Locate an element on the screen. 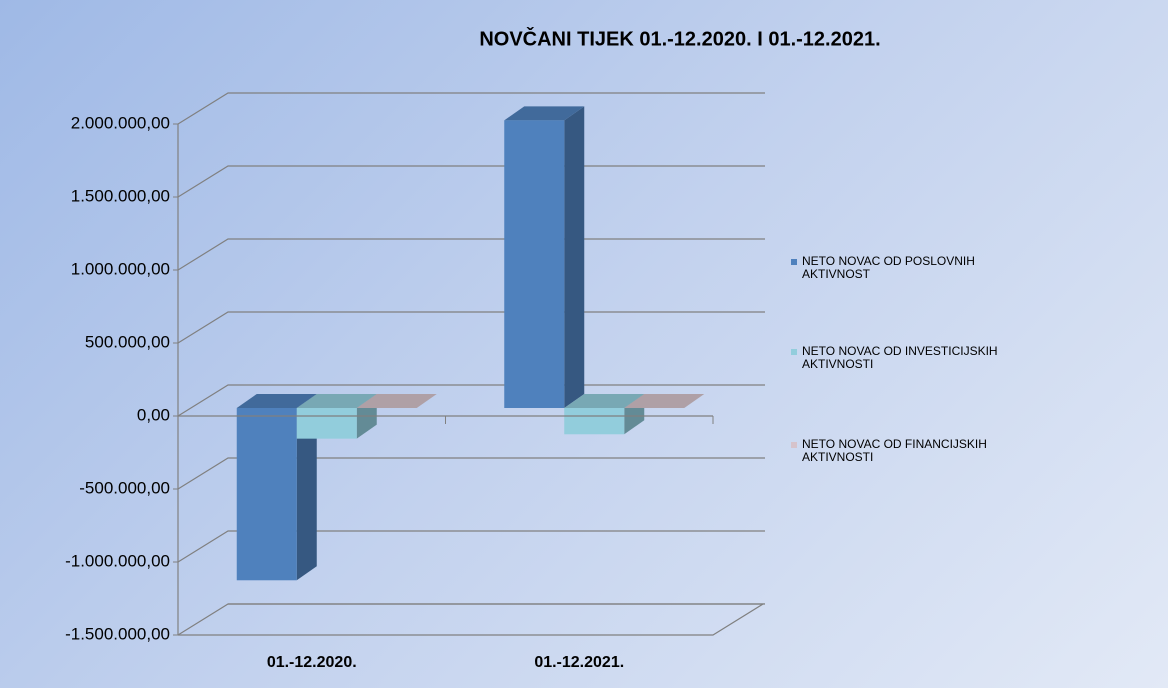  y-tick-label: 500.000,00 is located at coordinates (127, 341).